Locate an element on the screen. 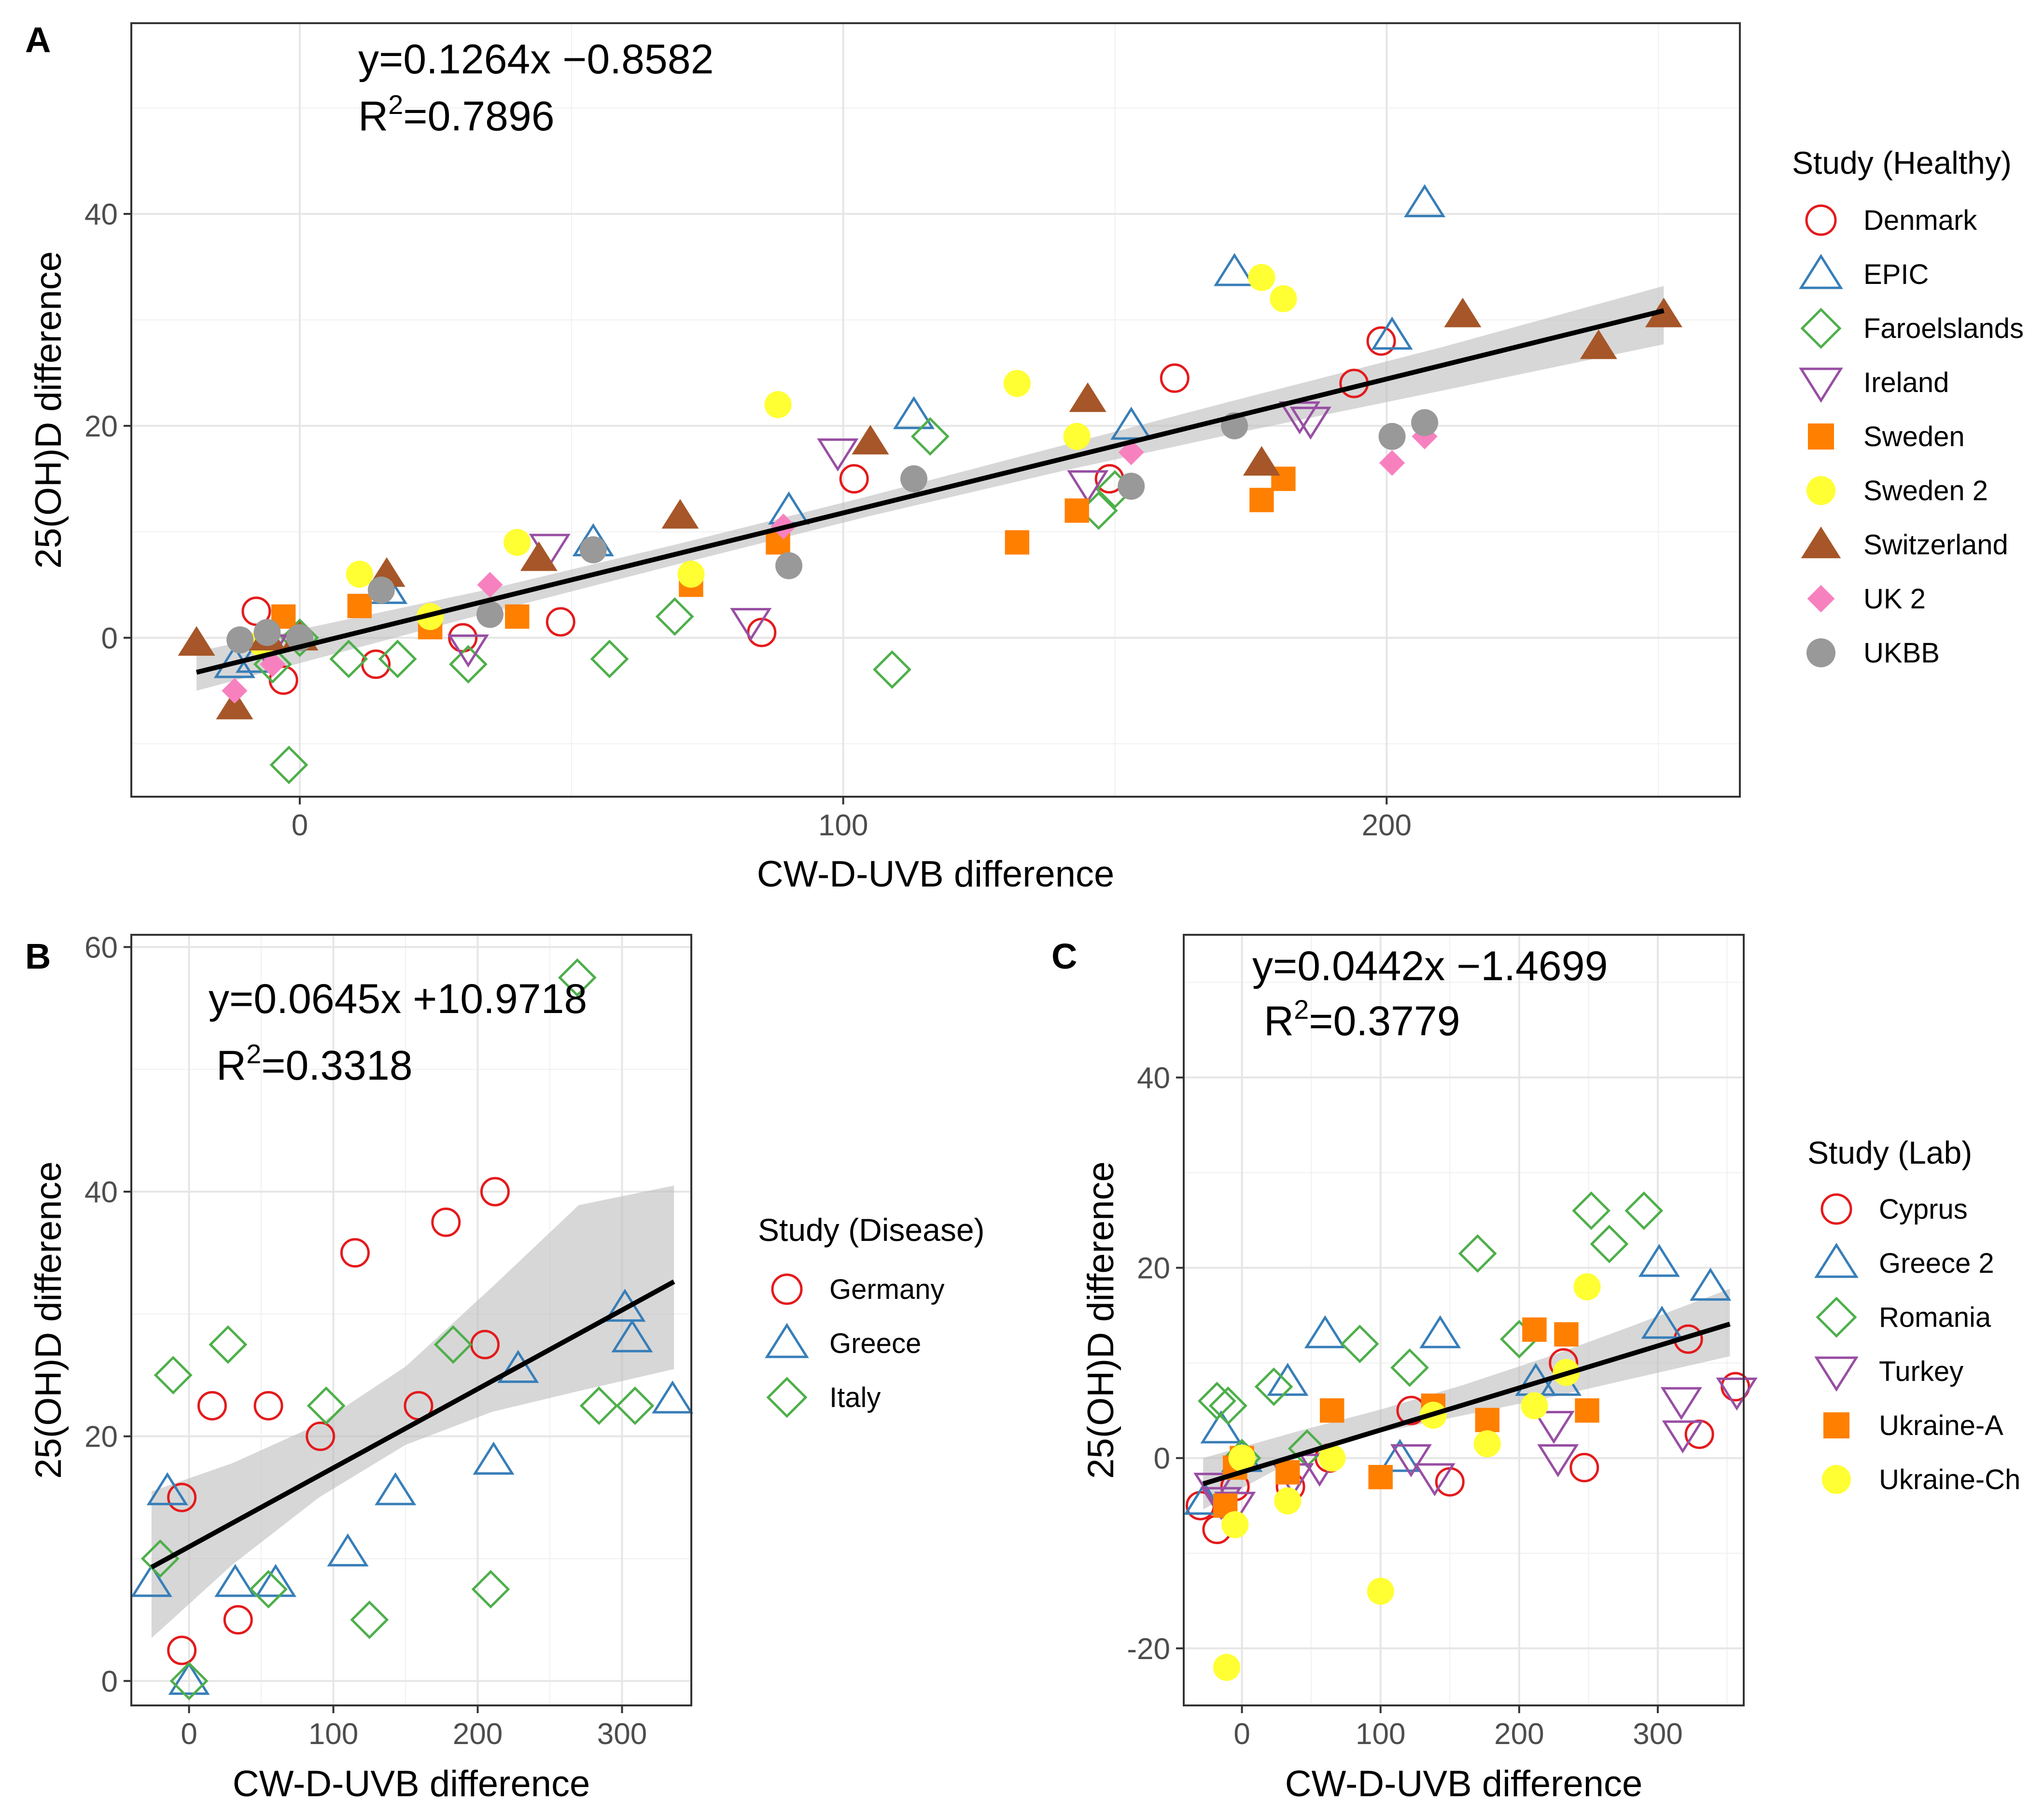 This screenshot has height=1816, width=2044. legend-key-ukraine-ch is located at coordinates (1837, 1479).